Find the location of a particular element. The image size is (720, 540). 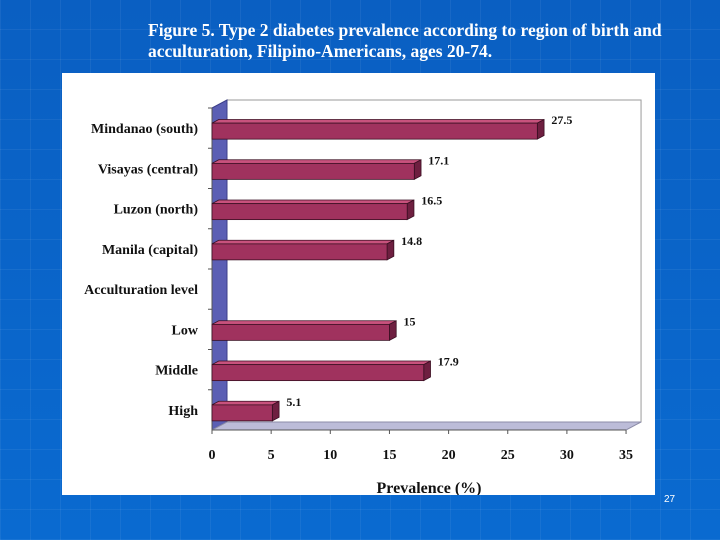

data-label: 17.1 is located at coordinates (438, 160).